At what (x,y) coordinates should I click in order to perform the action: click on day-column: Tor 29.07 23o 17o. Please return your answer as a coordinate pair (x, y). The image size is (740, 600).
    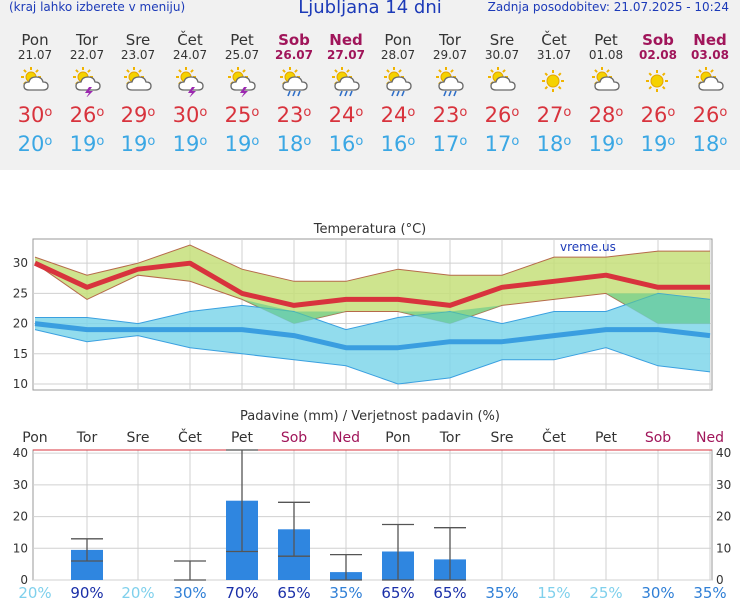
    Looking at the image, I should click on (450, 94).